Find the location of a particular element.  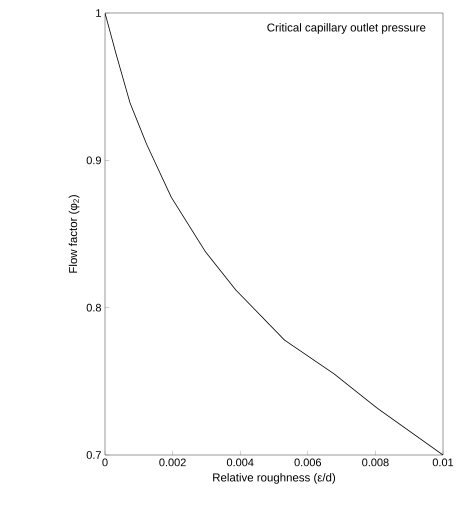

annotation: Critical capillary outlet pressure is located at coordinates (346, 28).